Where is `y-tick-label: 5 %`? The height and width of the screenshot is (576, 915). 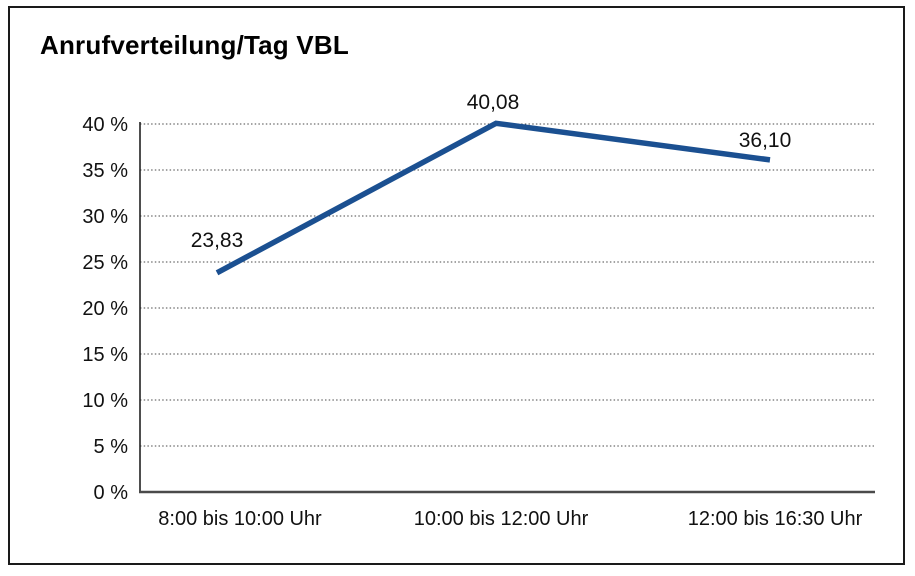 y-tick-label: 5 % is located at coordinates (111, 447).